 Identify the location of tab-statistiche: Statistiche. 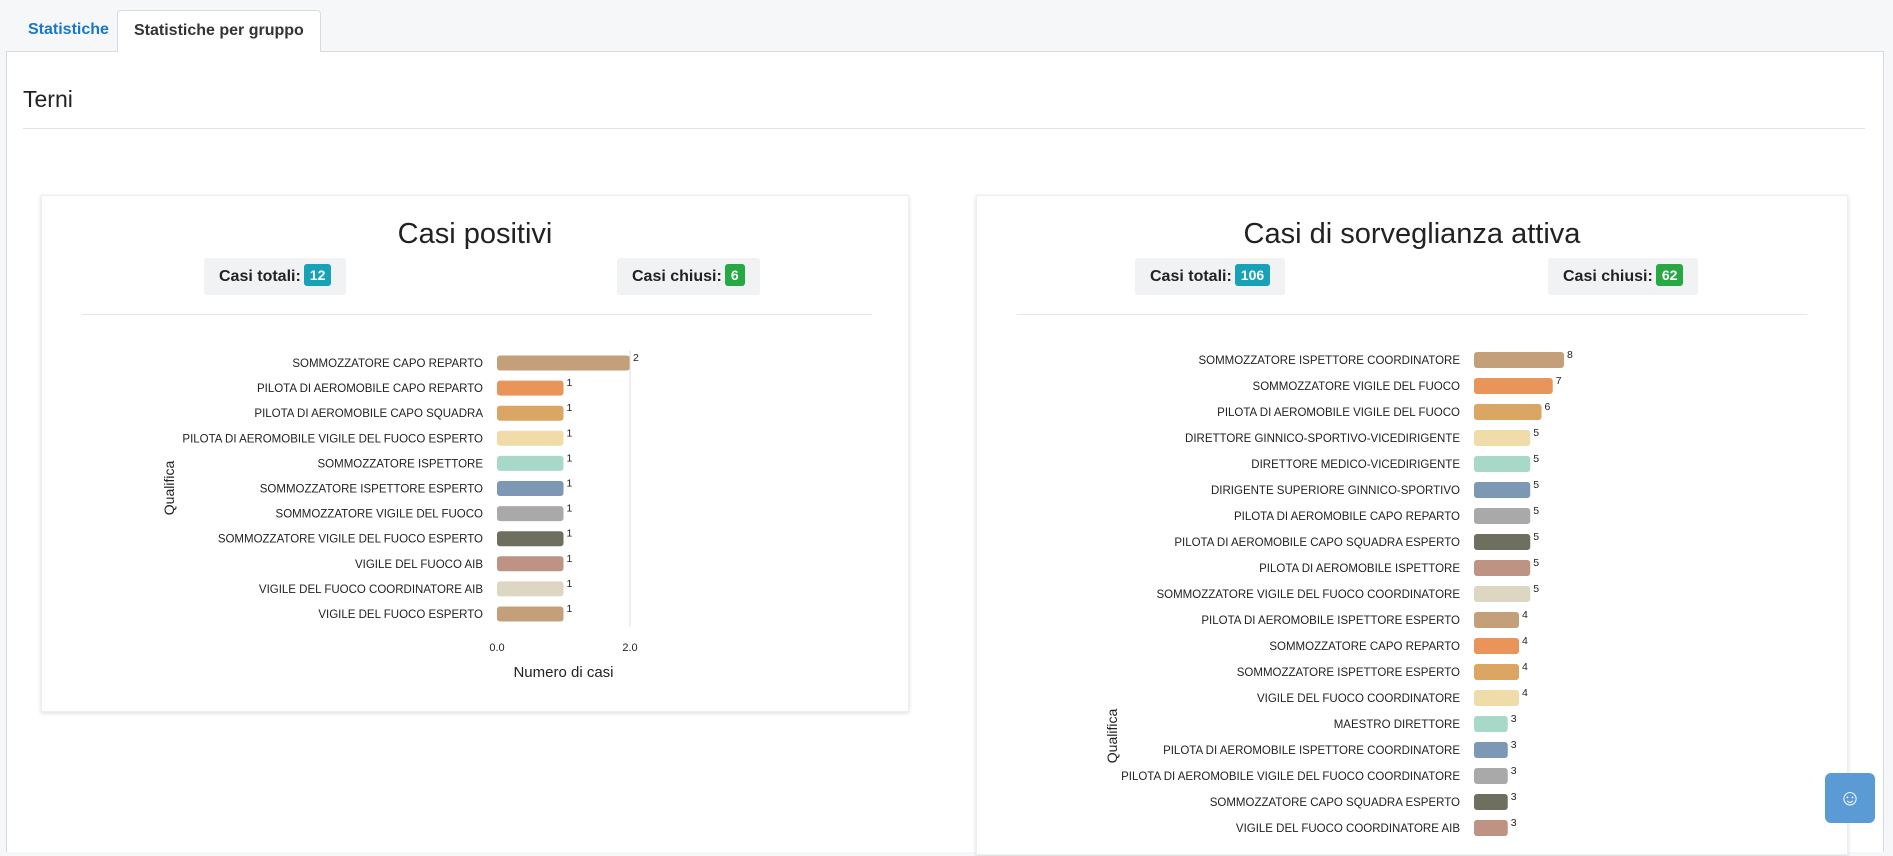
(68, 29).